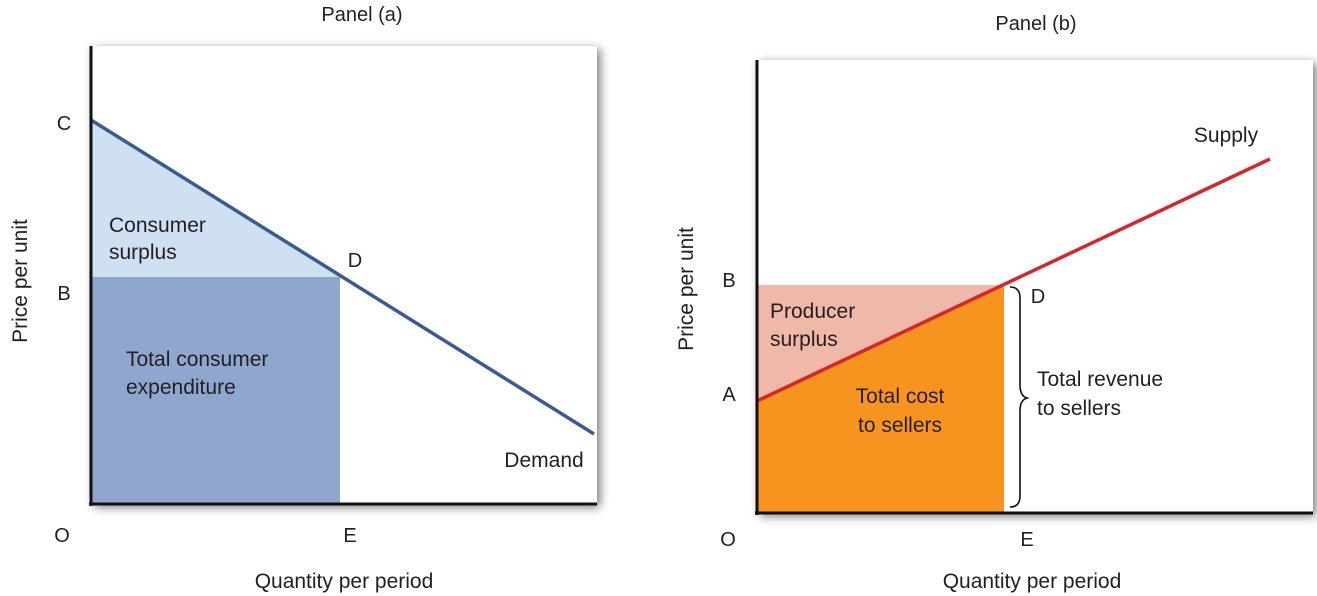  Describe the element at coordinates (197, 359) in the screenshot. I see `consumer-expenditure-label-line1: Total consumer` at that location.